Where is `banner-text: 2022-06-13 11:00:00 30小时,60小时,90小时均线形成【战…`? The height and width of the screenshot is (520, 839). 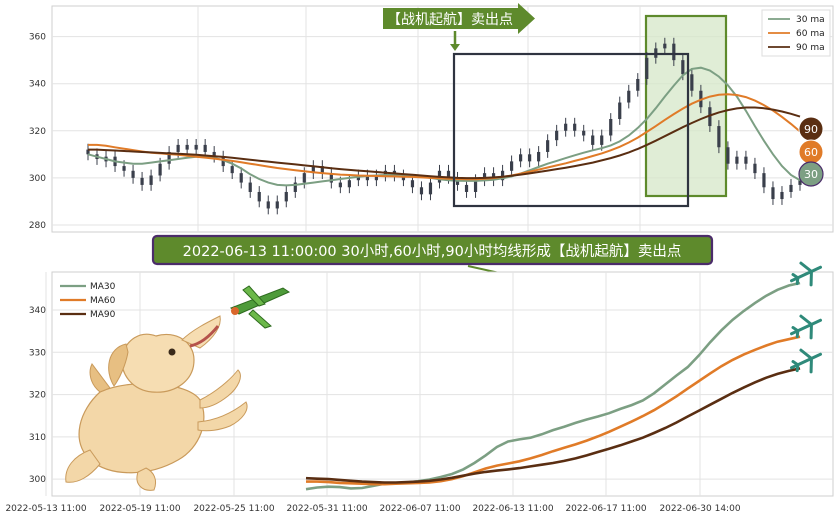 banner-text: 2022-06-13 11:00:00 30小时,60小时,90小时均线形成【战… is located at coordinates (432, 251).